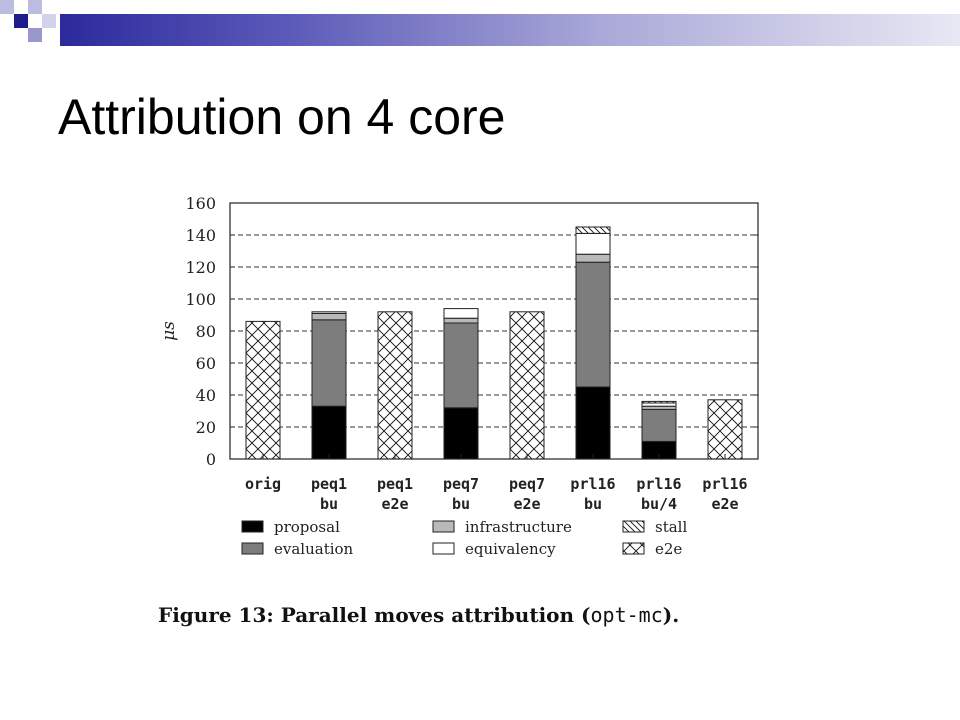 The image size is (960, 720). What do you see at coordinates (510, 30) in the screenshot?
I see `header-gradient-bar` at bounding box center [510, 30].